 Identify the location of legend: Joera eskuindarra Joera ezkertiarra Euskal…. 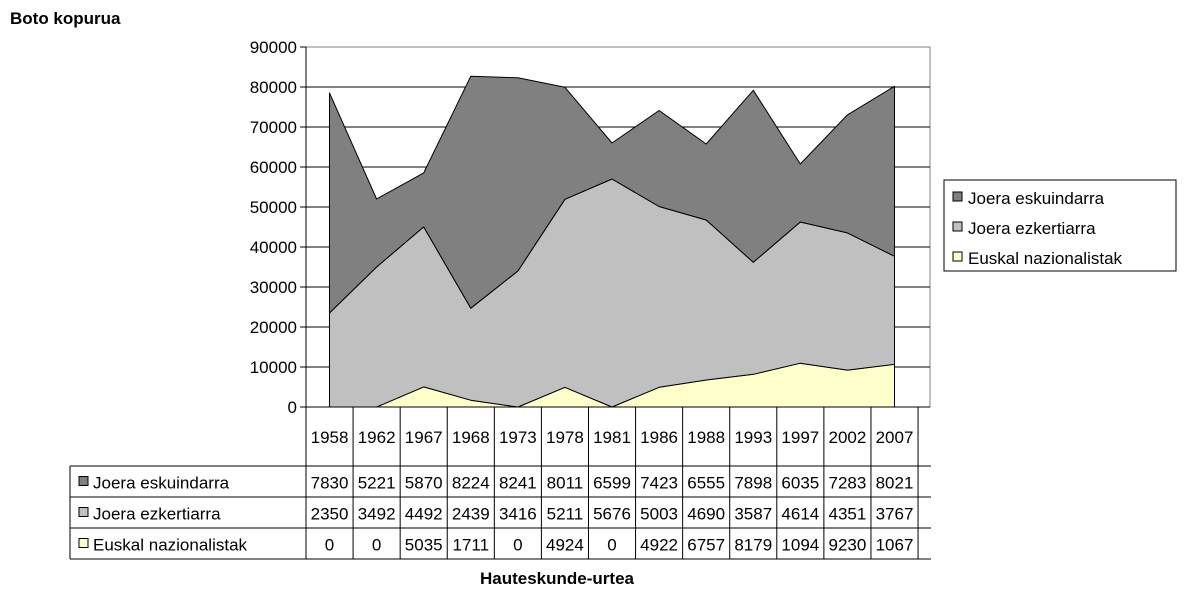
(1060, 225).